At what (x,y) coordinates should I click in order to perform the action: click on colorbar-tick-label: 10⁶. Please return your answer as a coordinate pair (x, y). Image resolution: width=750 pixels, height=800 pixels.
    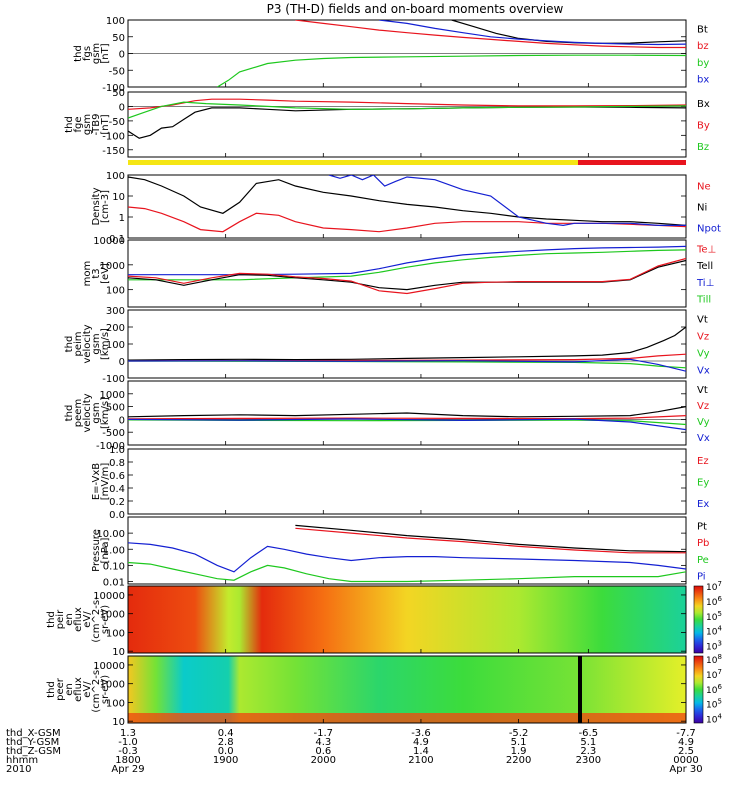
    Looking at the image, I should click on (714, 689).